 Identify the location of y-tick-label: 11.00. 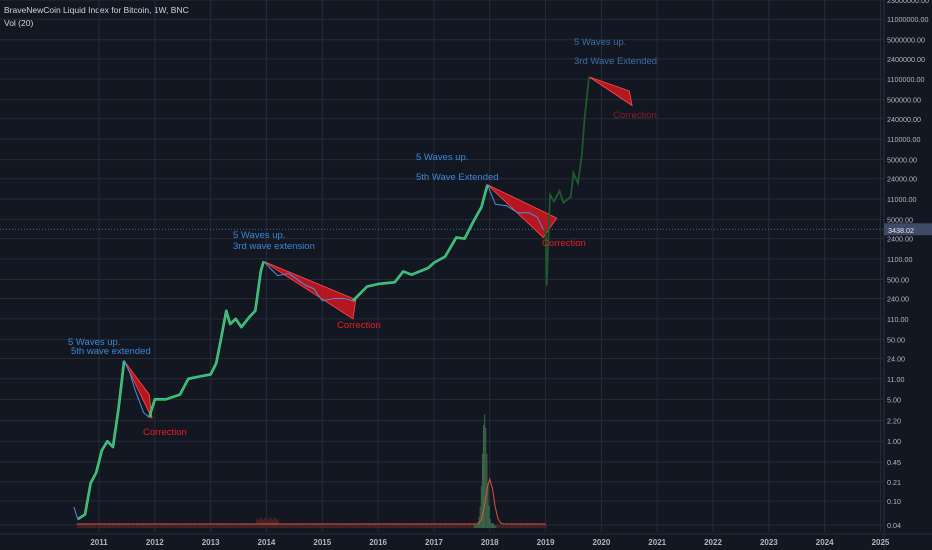
(895, 379).